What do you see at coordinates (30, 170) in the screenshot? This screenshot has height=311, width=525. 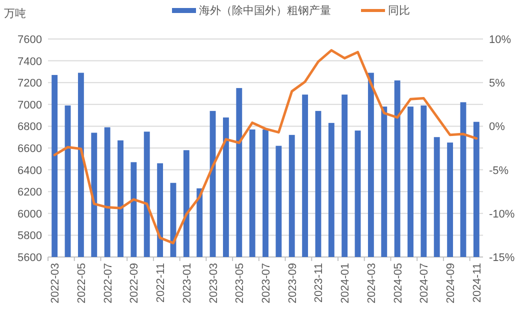 I see `y-tick-label: 6400` at bounding box center [30, 170].